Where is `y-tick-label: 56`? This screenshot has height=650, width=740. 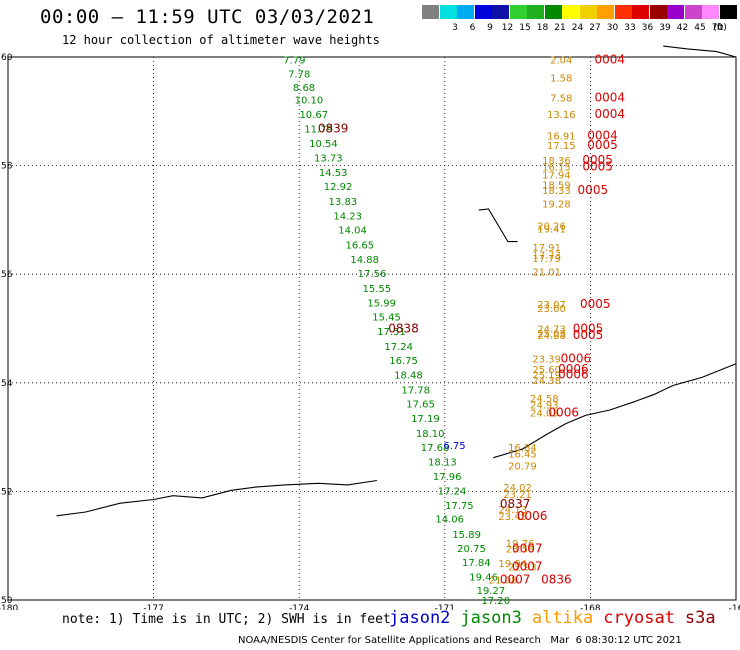
y-tick-label: 56 is located at coordinates (7, 275).